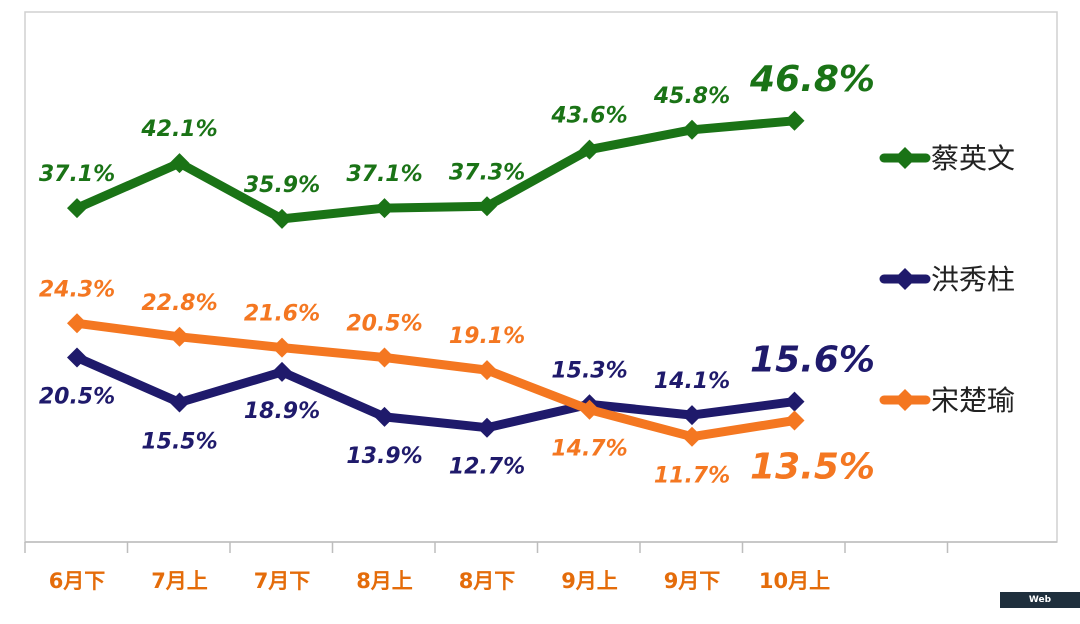  I want to click on data-label: 46.8%, so click(812, 79).